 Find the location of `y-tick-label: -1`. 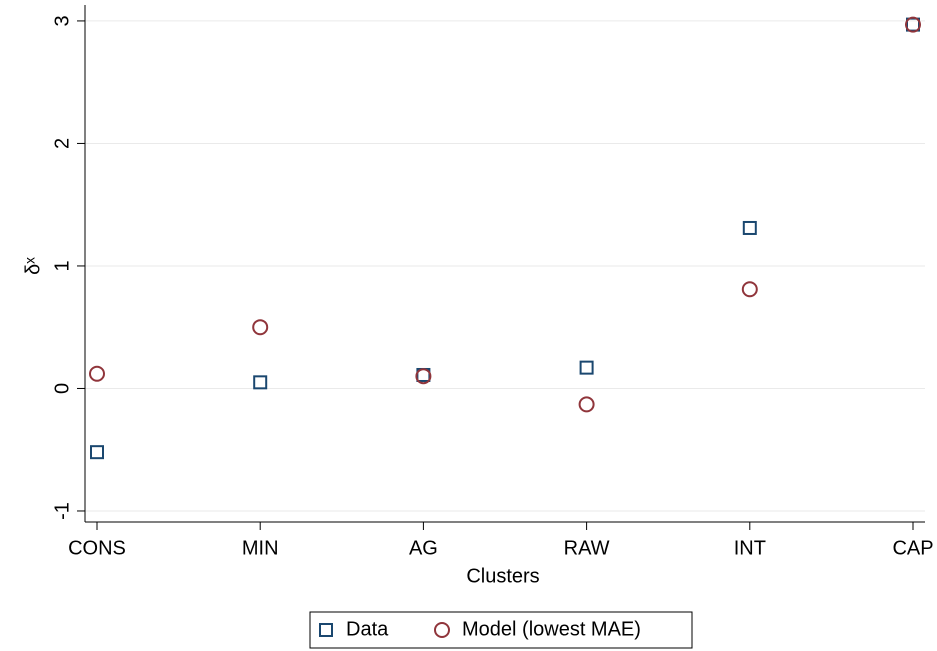

y-tick-label: -1 is located at coordinates (62, 511).